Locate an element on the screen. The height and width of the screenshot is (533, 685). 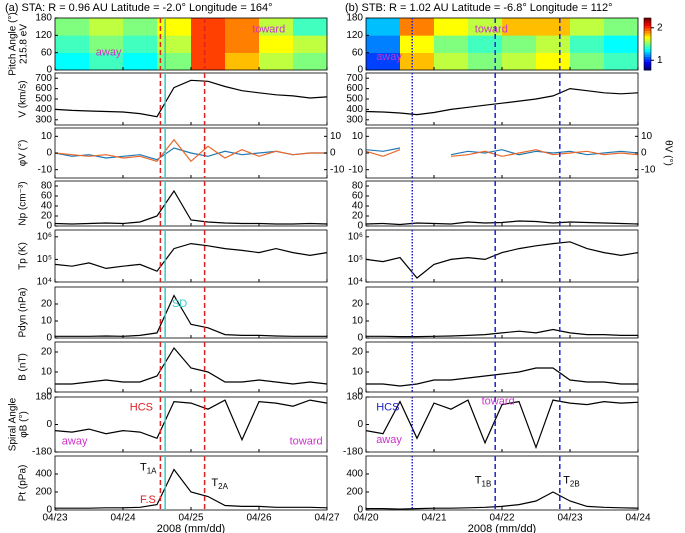
y-axis-label: Pitch Angle (°) is located at coordinates (13, 43).